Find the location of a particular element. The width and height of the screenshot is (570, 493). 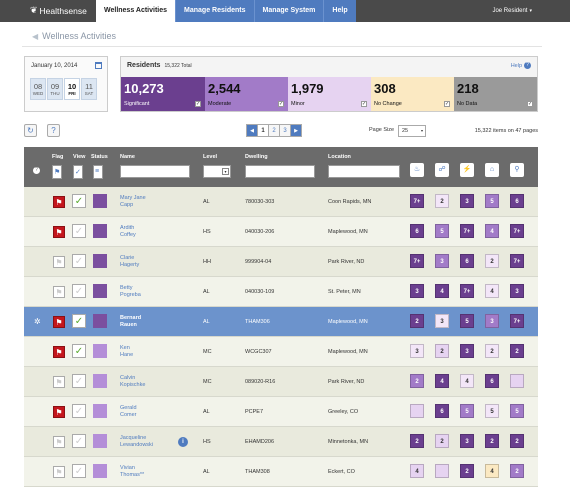

name-filter-input is located at coordinates (155, 171).